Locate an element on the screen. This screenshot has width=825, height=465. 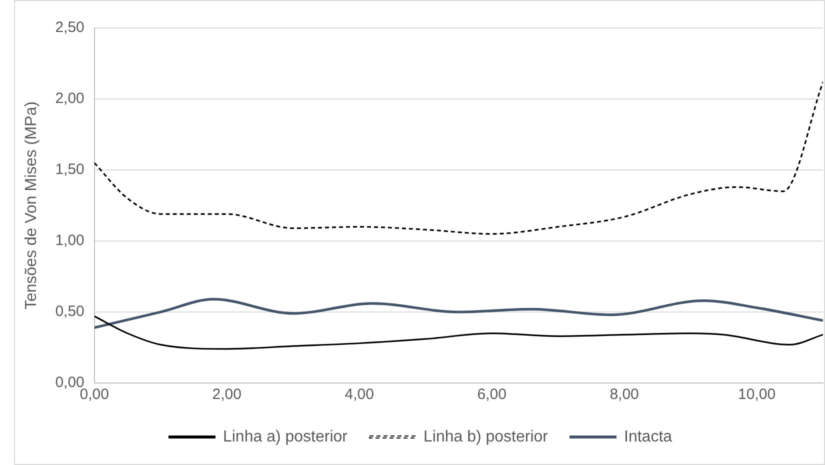
x-tick-label: 0,00 is located at coordinates (94, 395).